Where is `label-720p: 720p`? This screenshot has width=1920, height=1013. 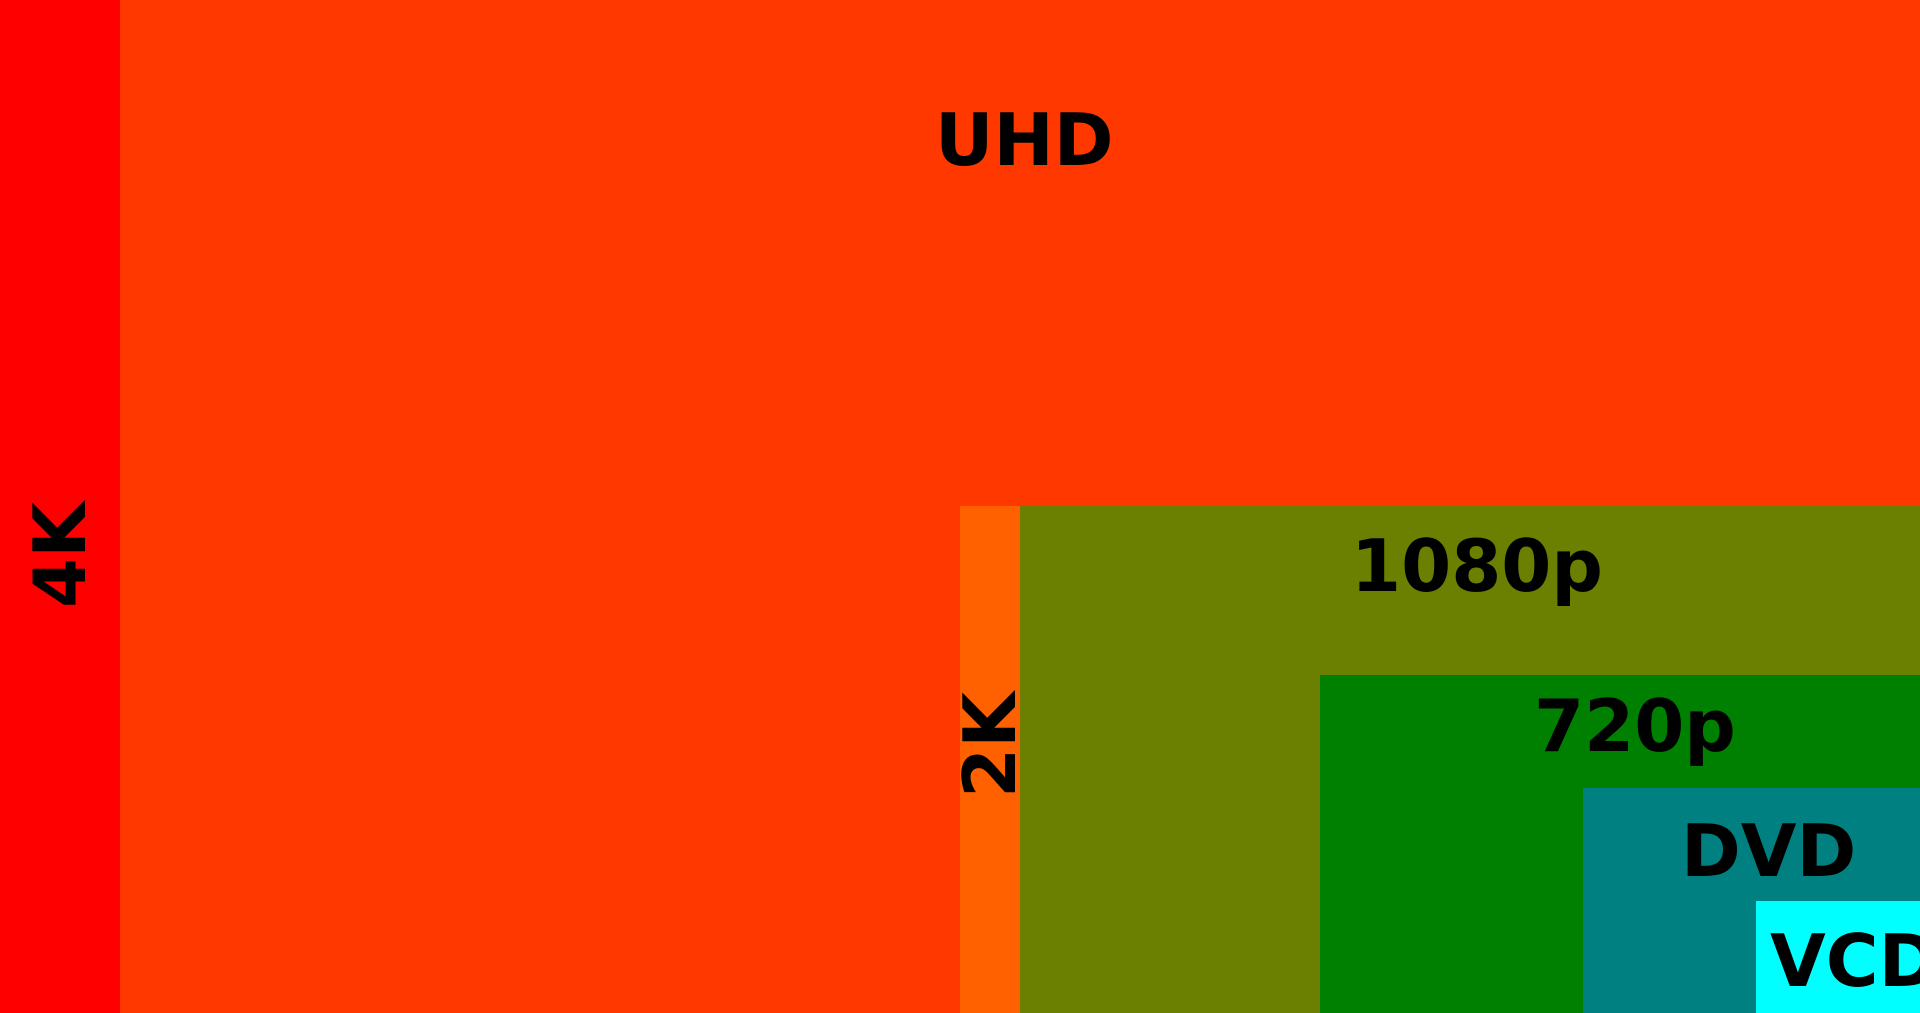
label-720p: 720p is located at coordinates (1635, 726).